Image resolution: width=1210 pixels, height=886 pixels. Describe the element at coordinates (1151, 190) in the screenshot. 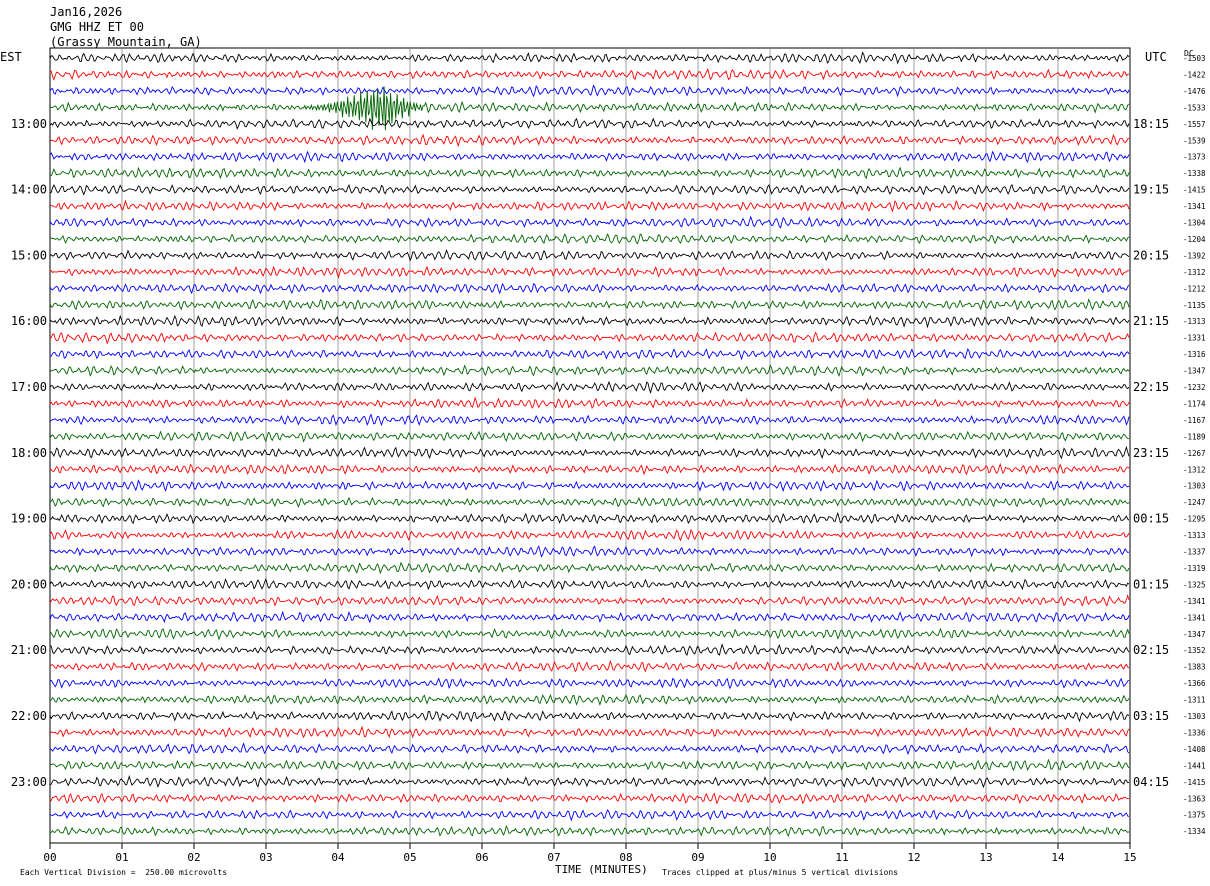

I see `right-hour-label: 19:15` at that location.